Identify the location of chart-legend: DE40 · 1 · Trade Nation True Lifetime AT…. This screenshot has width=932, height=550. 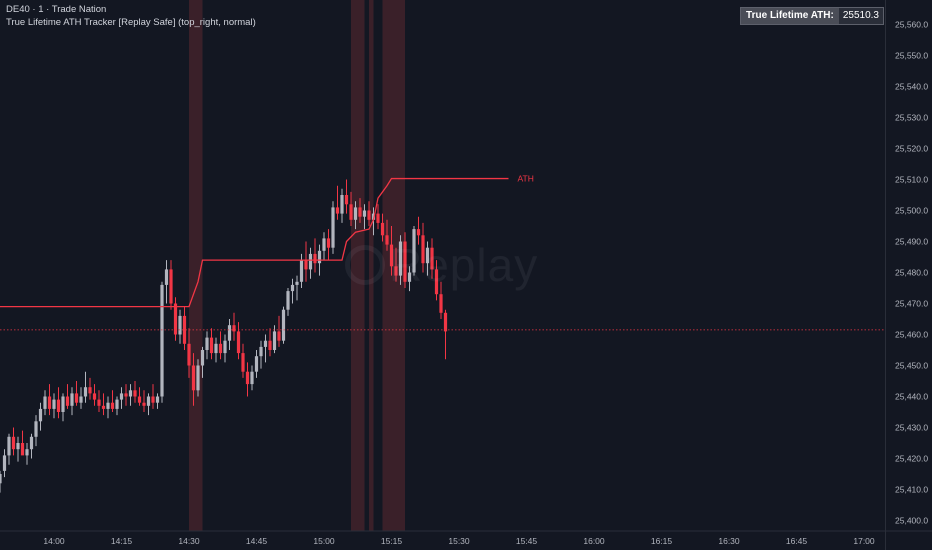
(131, 16).